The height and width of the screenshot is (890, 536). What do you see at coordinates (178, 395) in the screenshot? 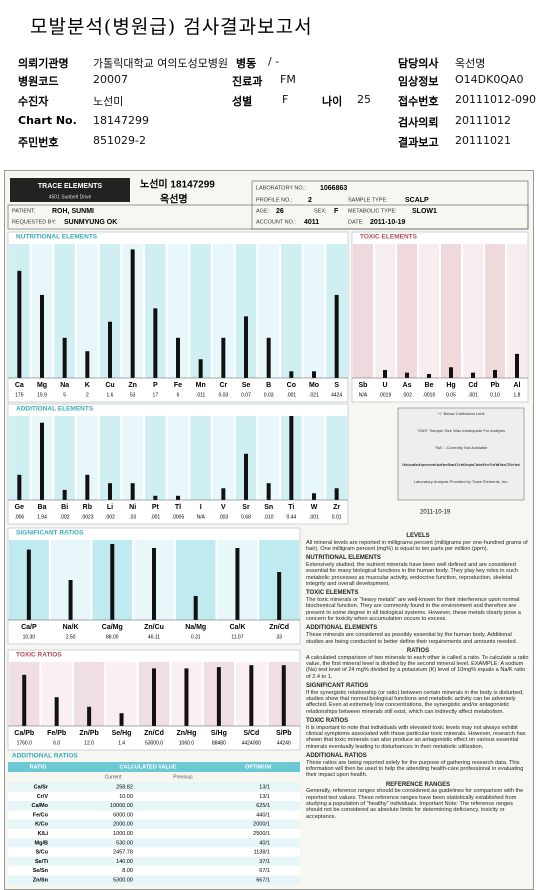
I see `element-result: 6` at bounding box center [178, 395].